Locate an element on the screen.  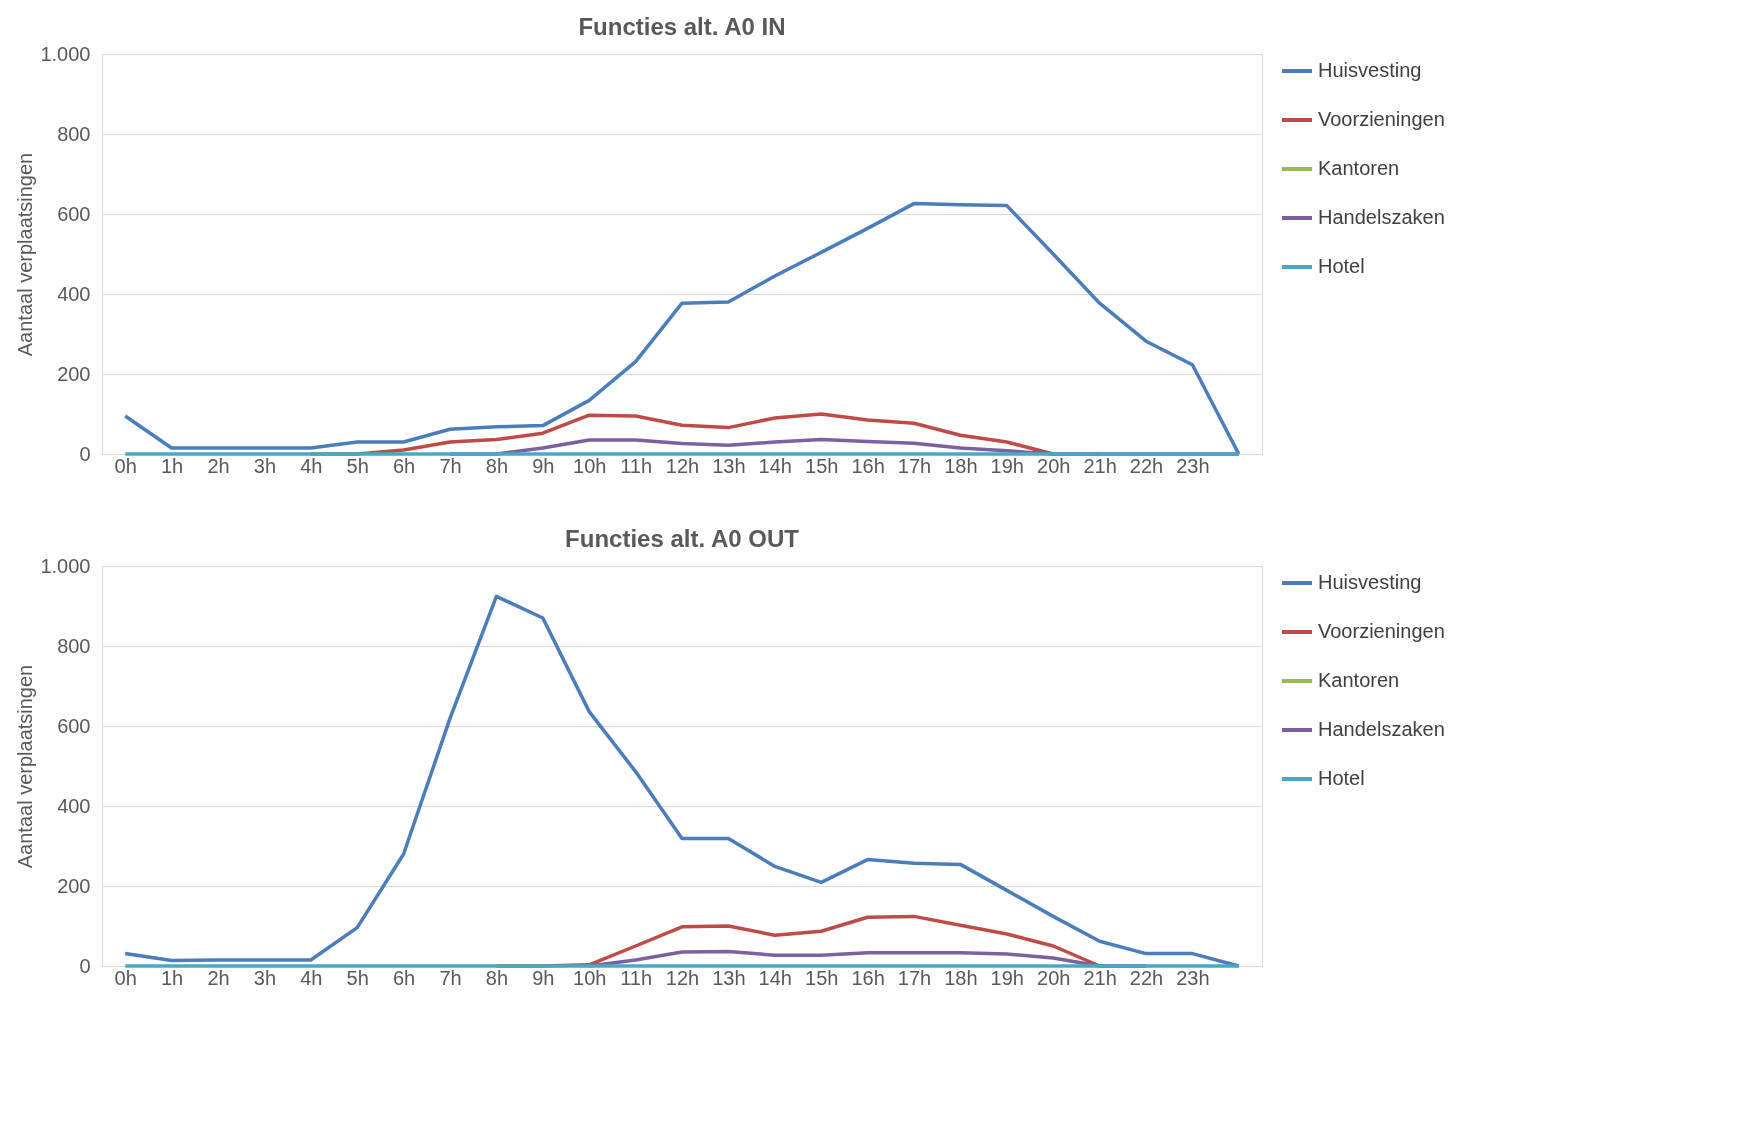
line-series is located at coordinates (682, 328).